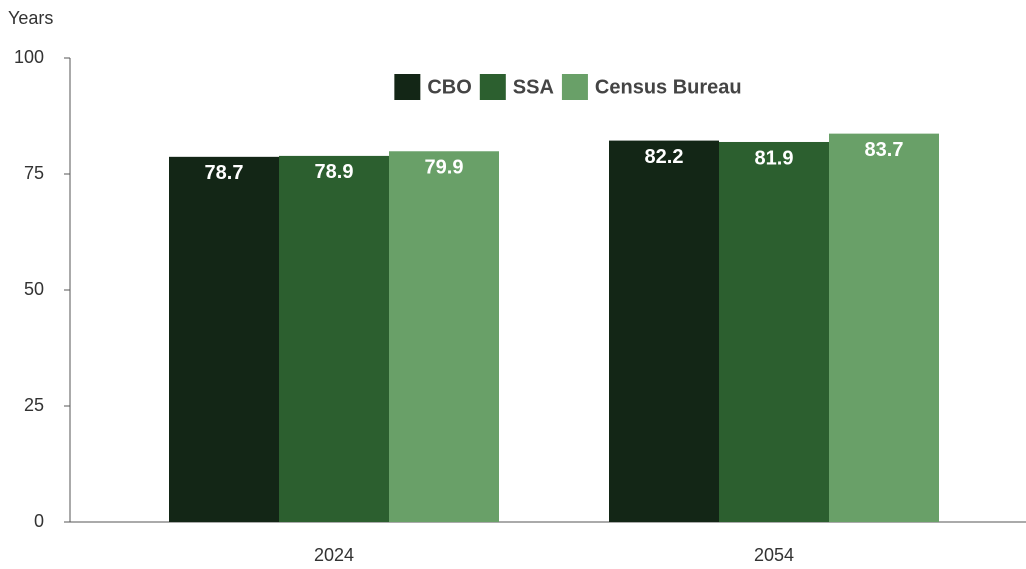  I want to click on y-tick-label: 100, so click(29, 57).